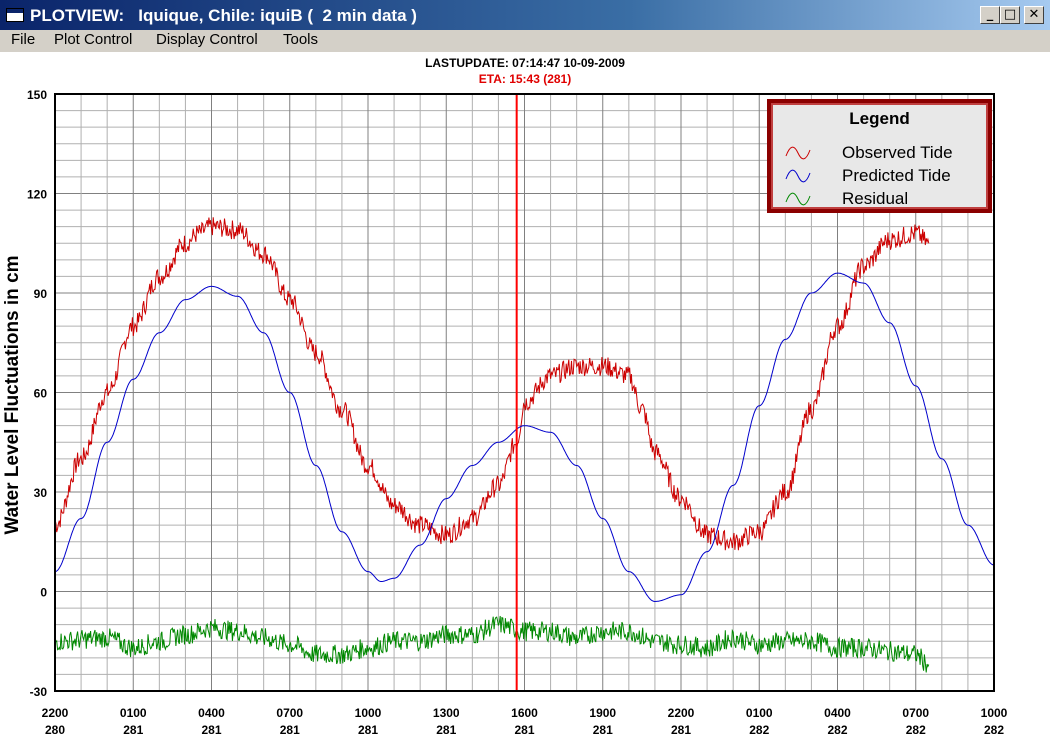 This screenshot has width=1050, height=737. I want to click on y-axis-ticks: -30 0 30 60 90 120 150, so click(37, 393).